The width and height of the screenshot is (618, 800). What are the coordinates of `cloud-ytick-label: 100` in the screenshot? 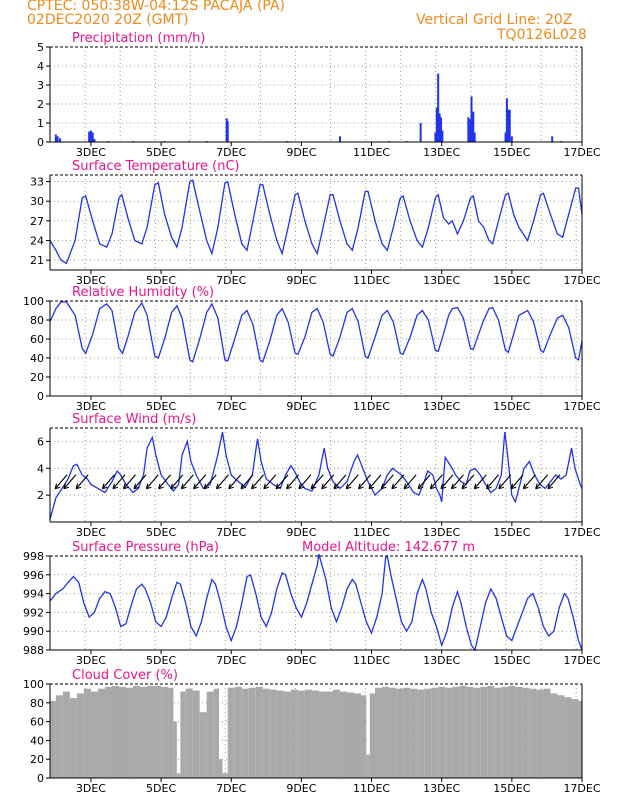 It's located at (33, 684).